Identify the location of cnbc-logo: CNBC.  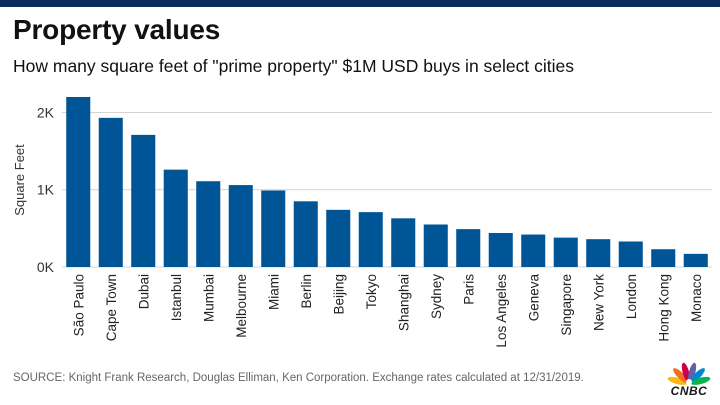
(689, 377).